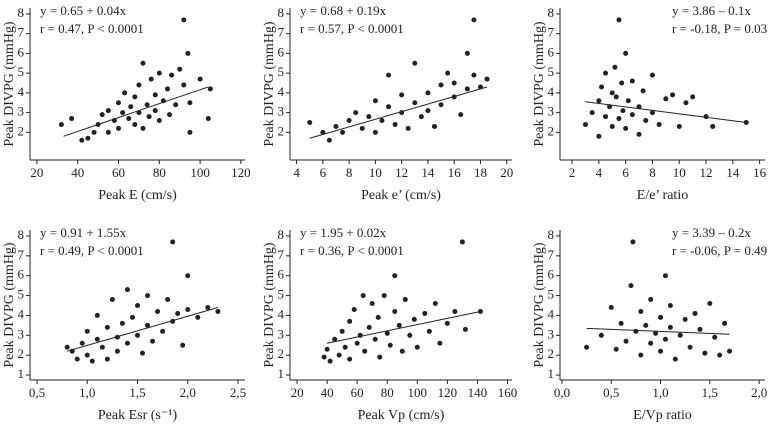 This screenshot has width=778, height=427. What do you see at coordinates (188, 392) in the screenshot?
I see `x-tick-label: 2,0` at bounding box center [188, 392].